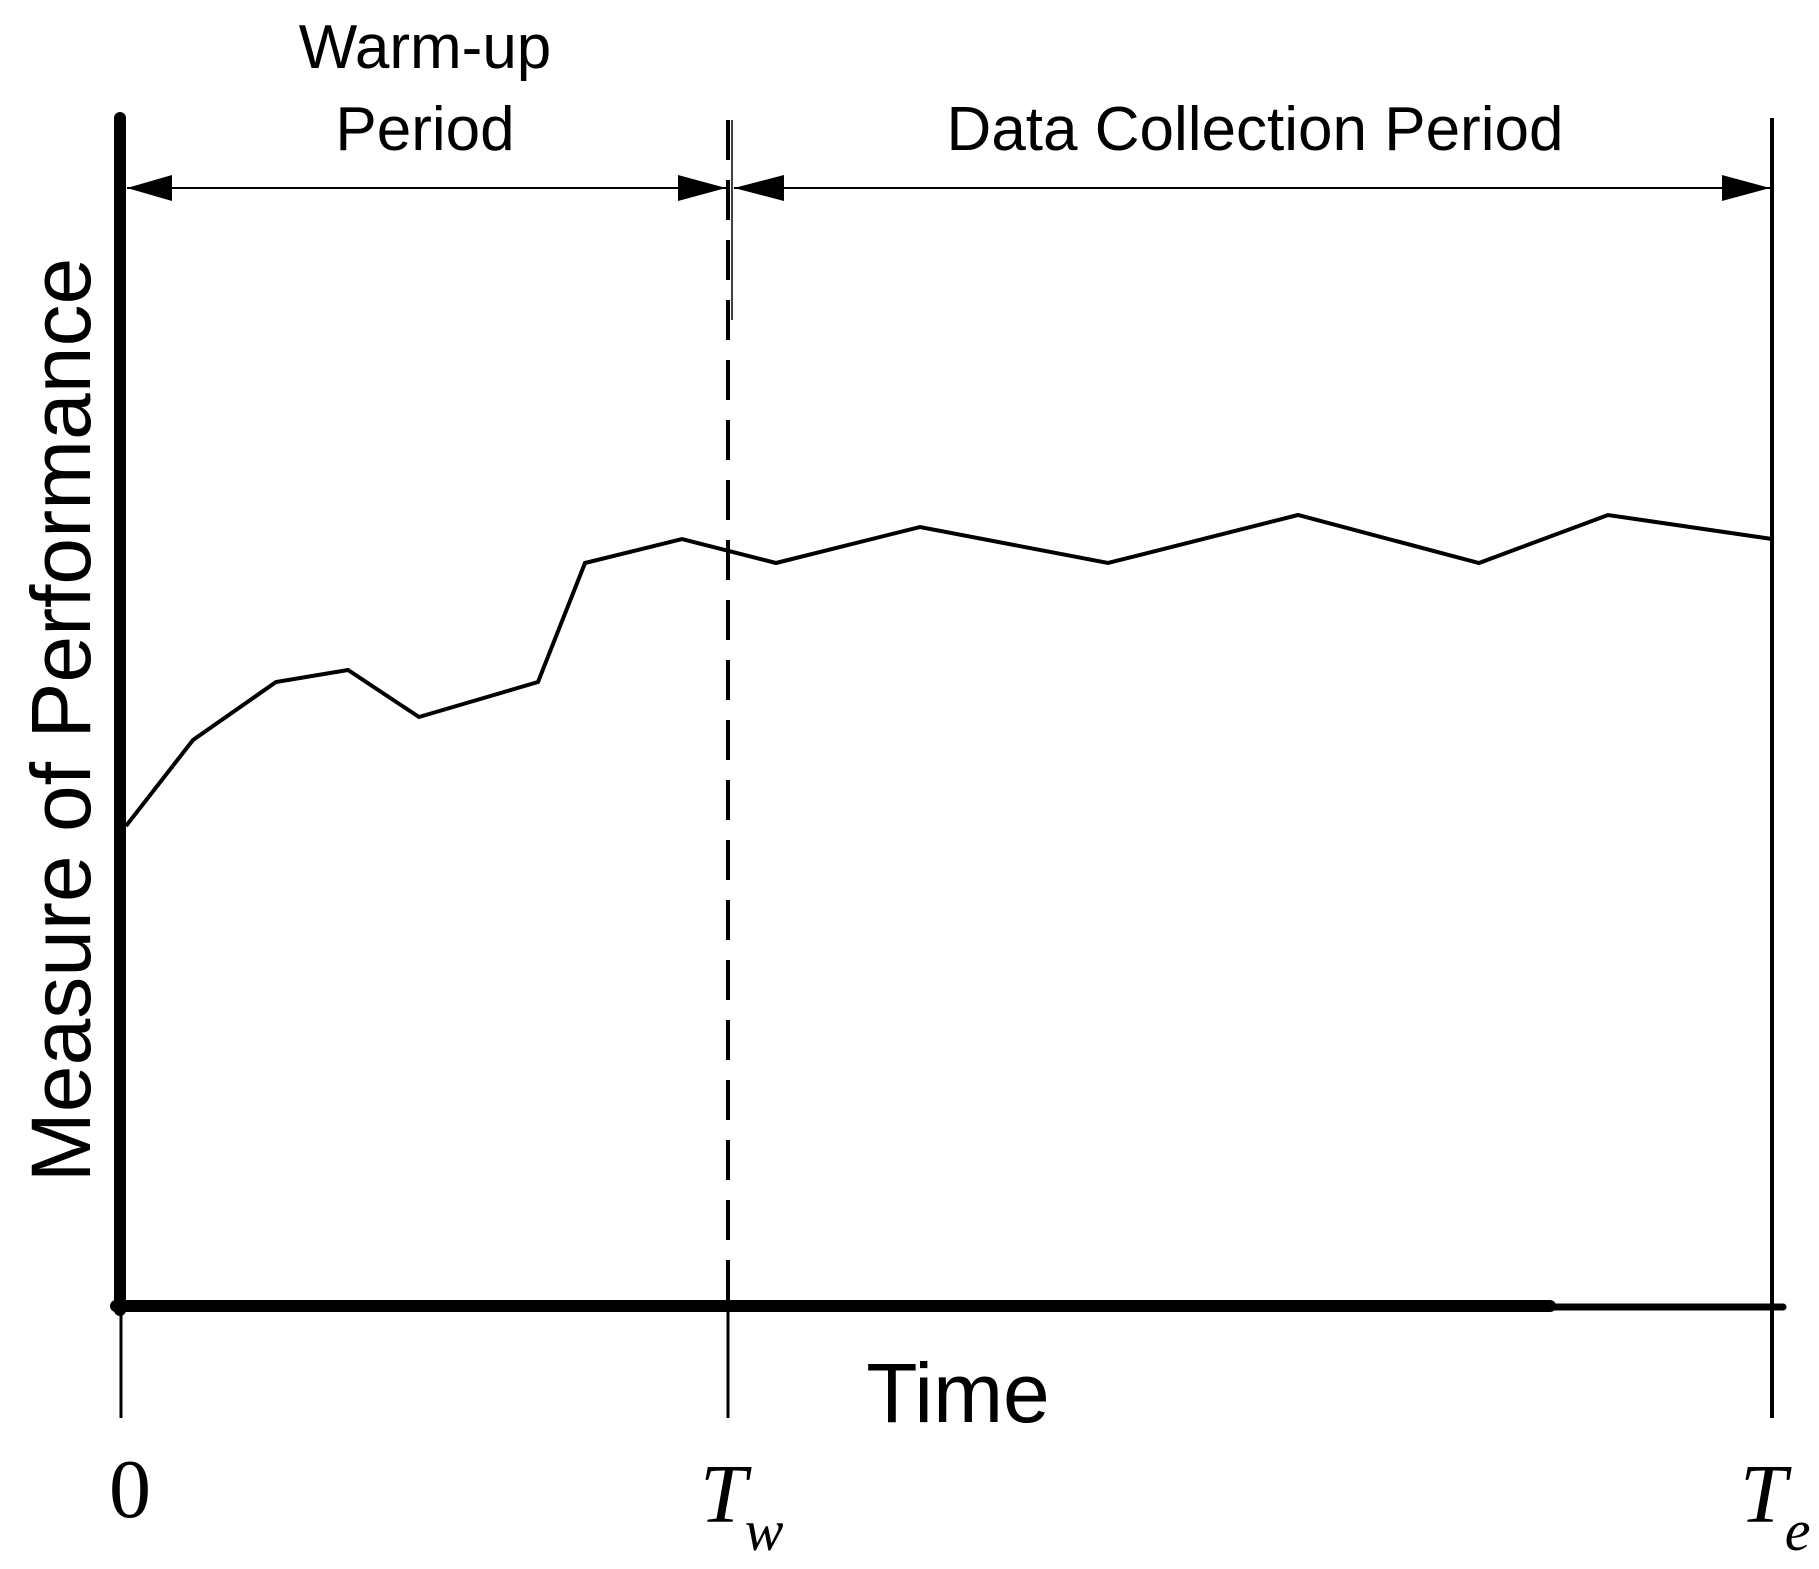 The image size is (1819, 1569). Describe the element at coordinates (149, 188) in the screenshot. I see `warmup-arrowhead-left` at that location.